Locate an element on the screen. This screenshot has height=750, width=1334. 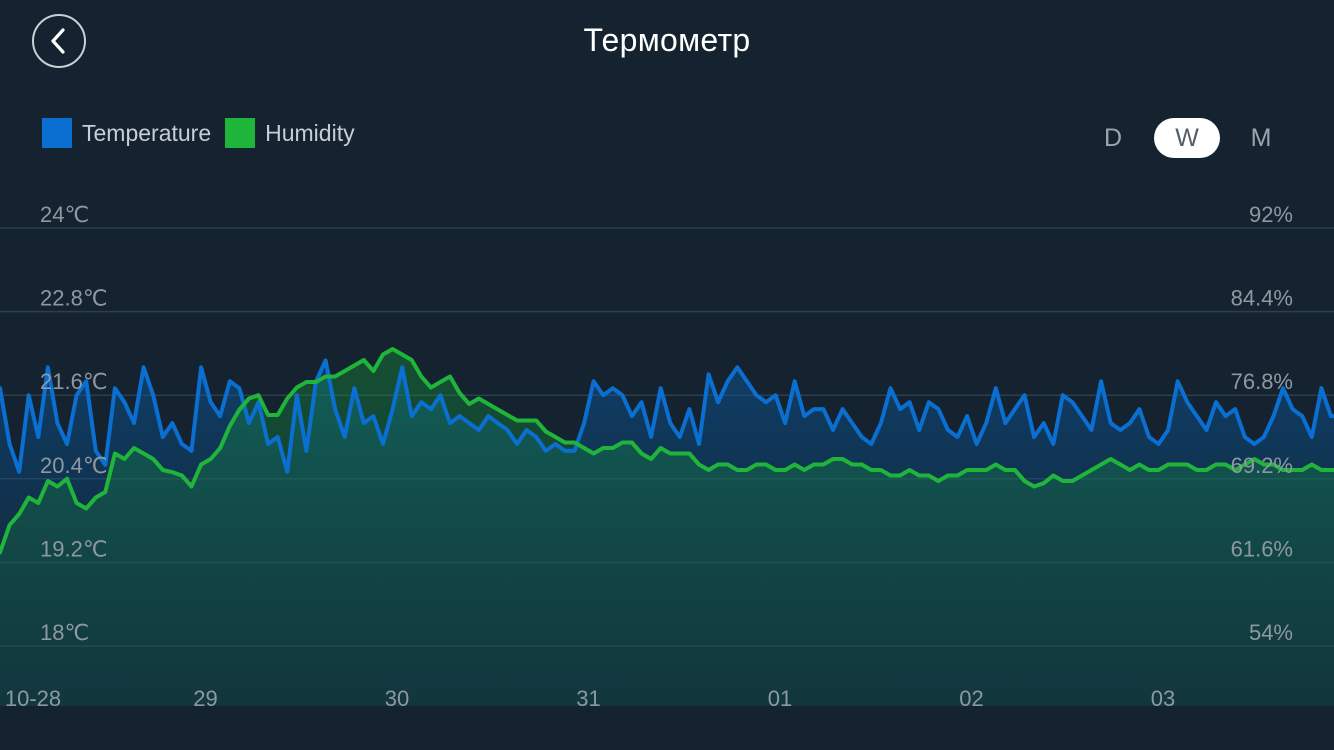
x-tick-label: 02 is located at coordinates (971, 698).